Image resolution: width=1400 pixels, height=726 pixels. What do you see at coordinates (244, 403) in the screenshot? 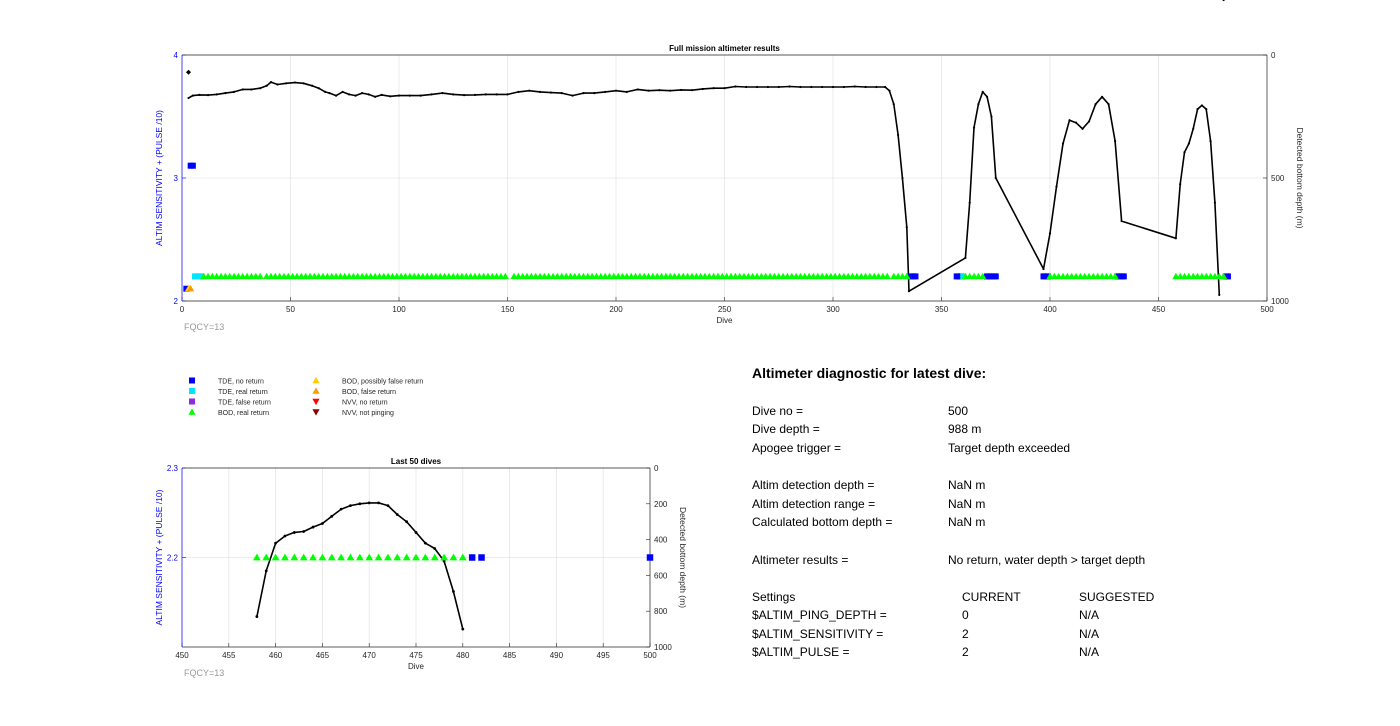
I see `legend-label: TDE, false return` at bounding box center [244, 403].